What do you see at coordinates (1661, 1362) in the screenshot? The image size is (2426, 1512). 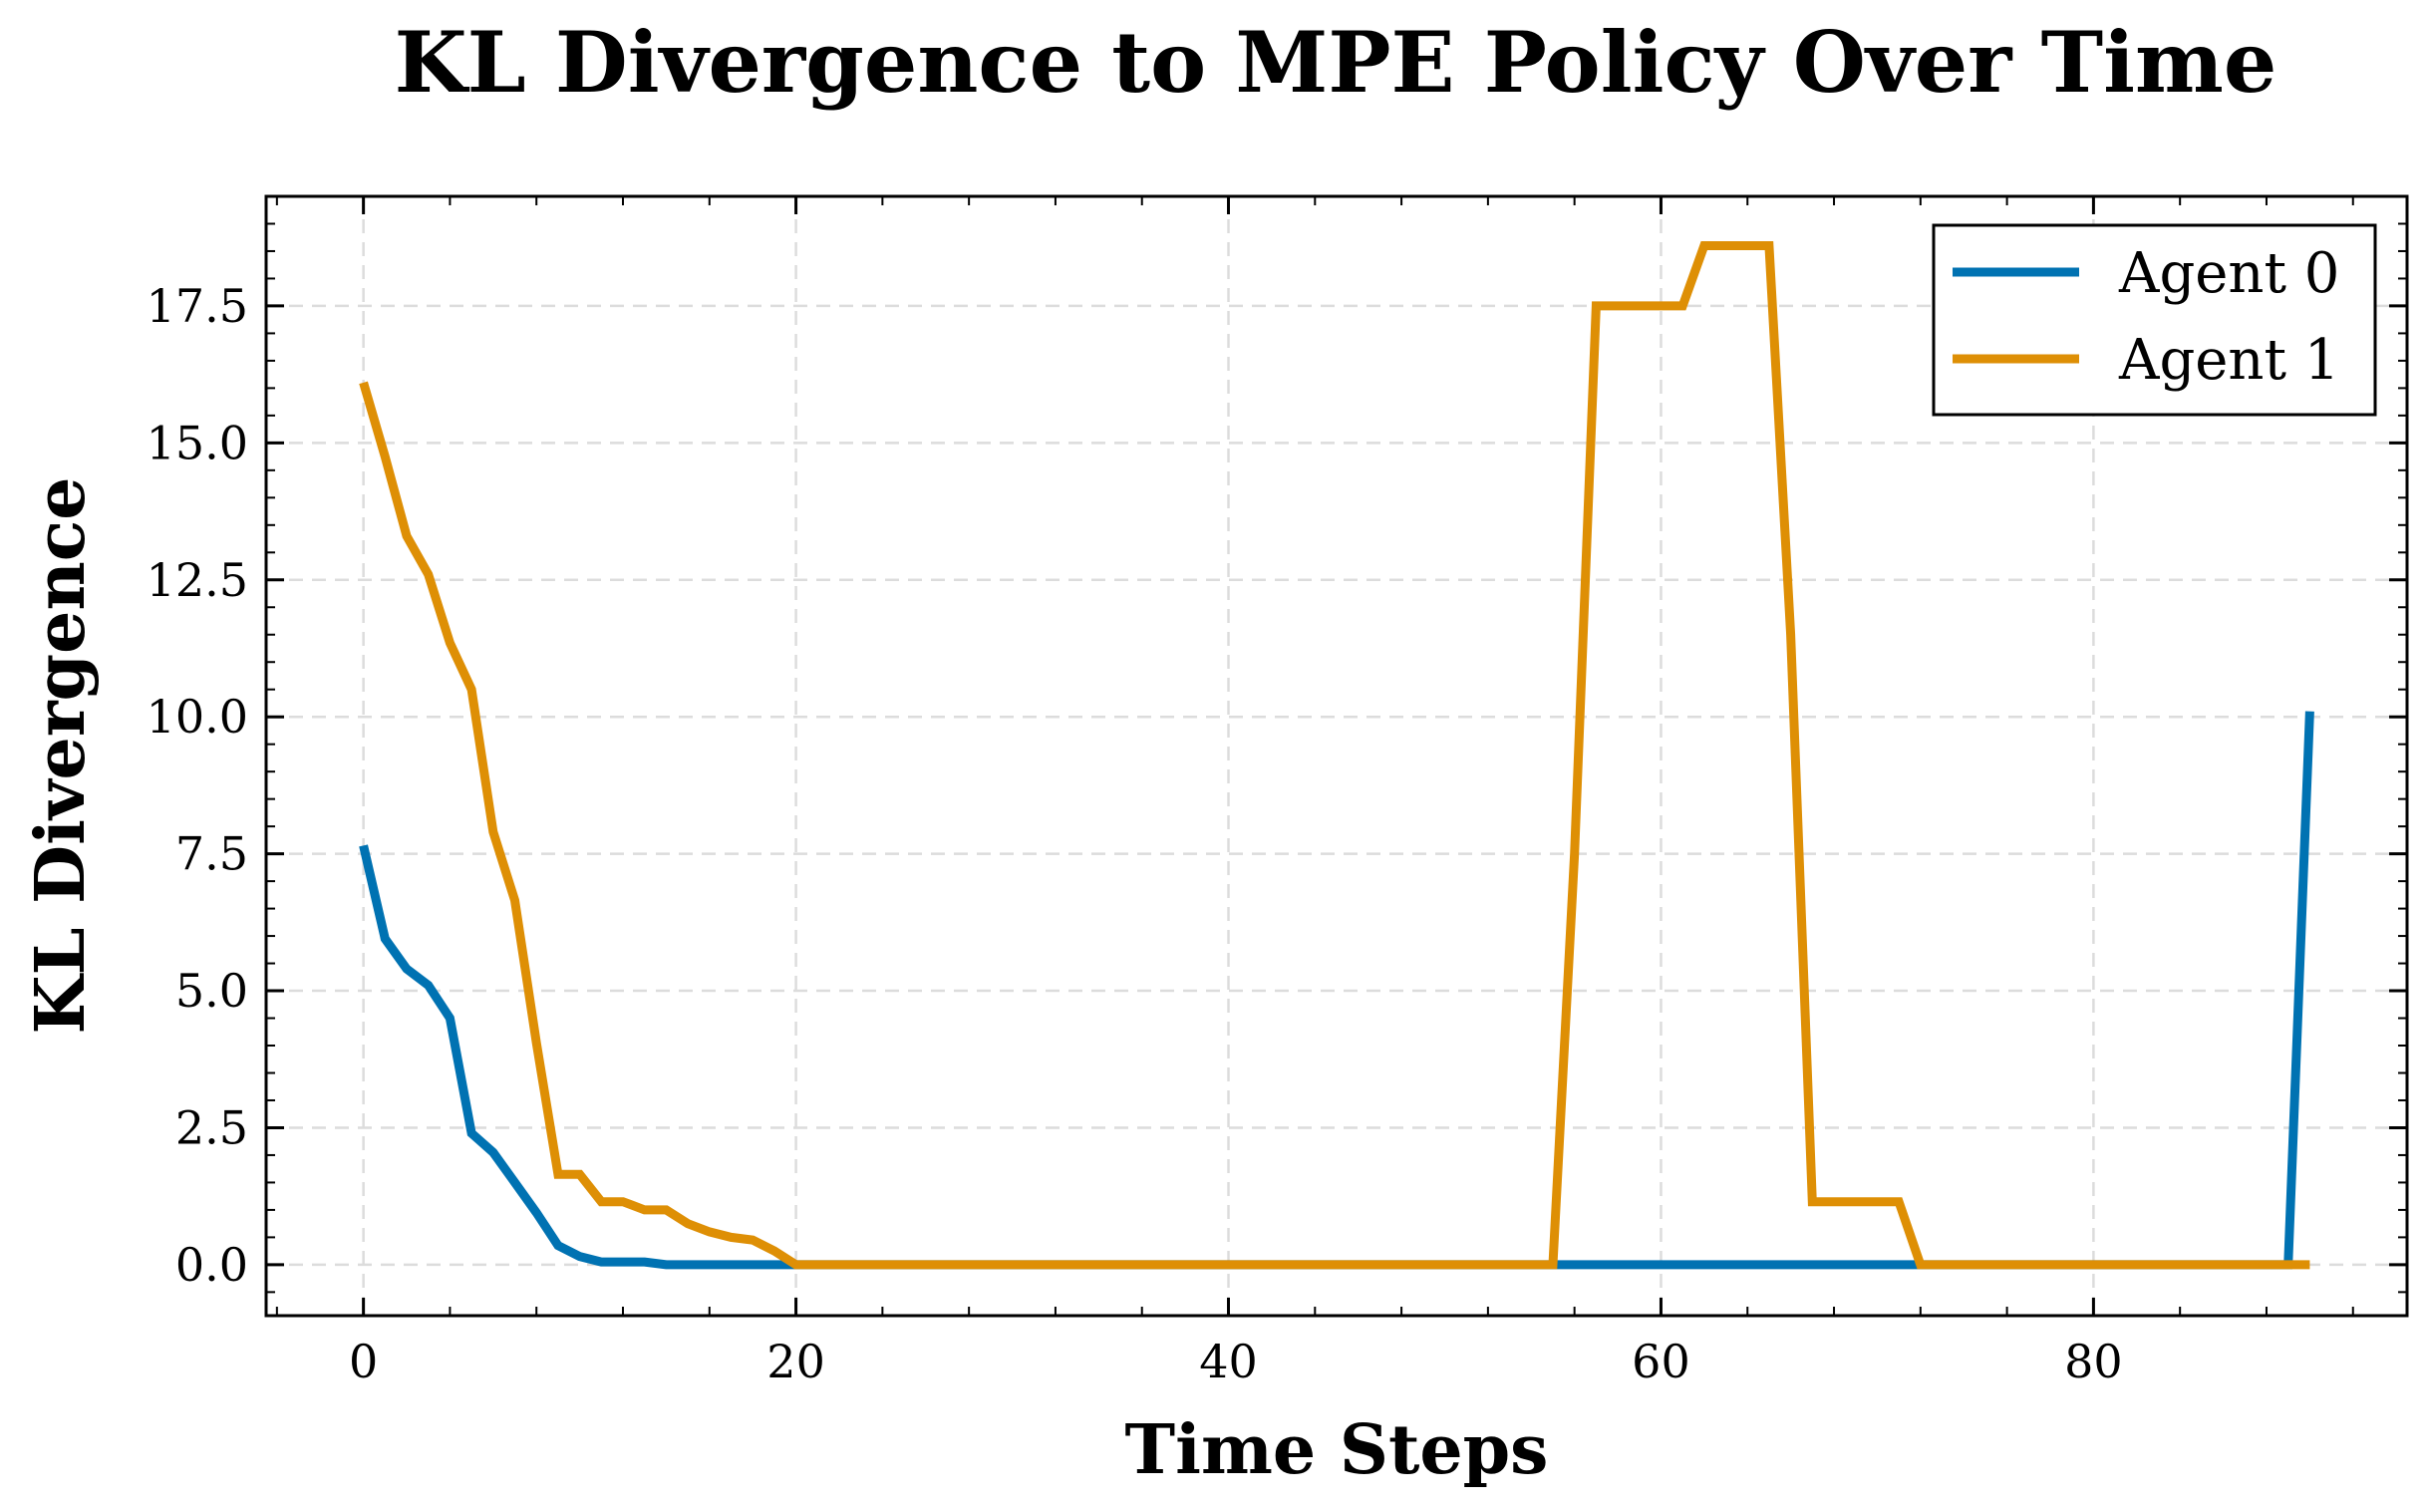 I see `x-tick-label: 60` at bounding box center [1661, 1362].